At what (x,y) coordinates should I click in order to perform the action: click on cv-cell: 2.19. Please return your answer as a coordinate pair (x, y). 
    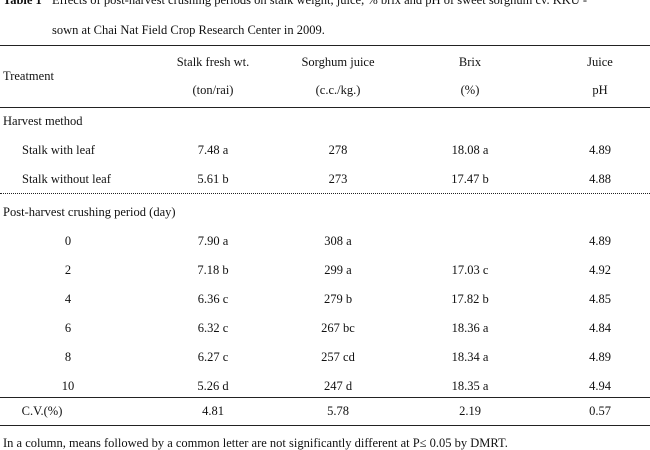
    Looking at the image, I should click on (470, 411).